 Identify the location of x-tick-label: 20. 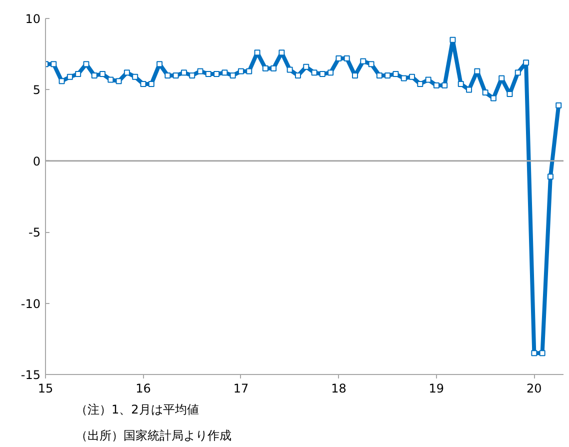
(534, 389).